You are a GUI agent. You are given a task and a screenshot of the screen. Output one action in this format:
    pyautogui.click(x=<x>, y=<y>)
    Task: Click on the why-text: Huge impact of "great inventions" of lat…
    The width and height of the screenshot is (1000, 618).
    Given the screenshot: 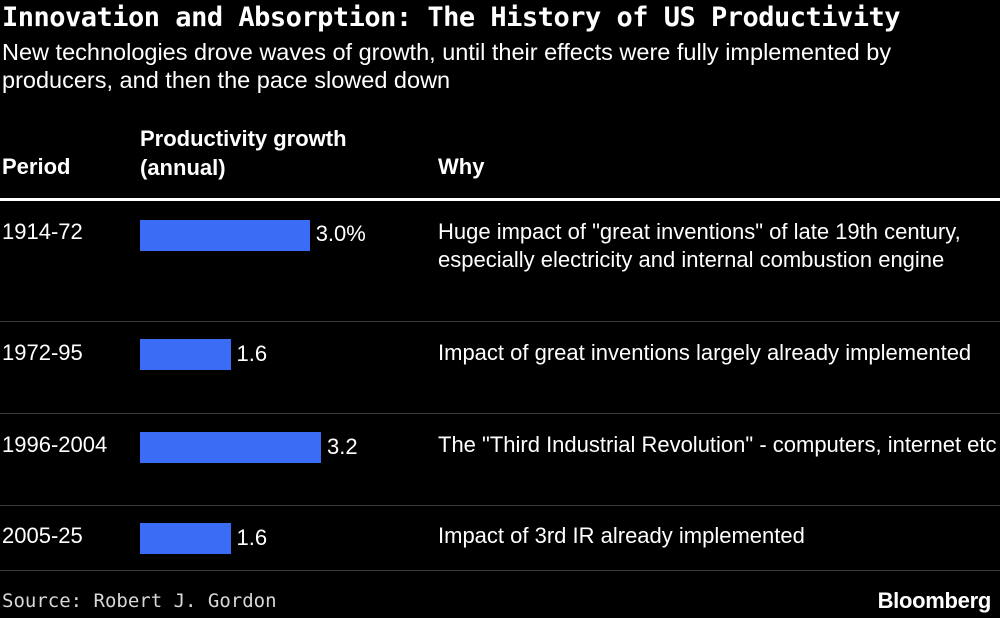 What is the action you would take?
    pyautogui.click(x=699, y=245)
    